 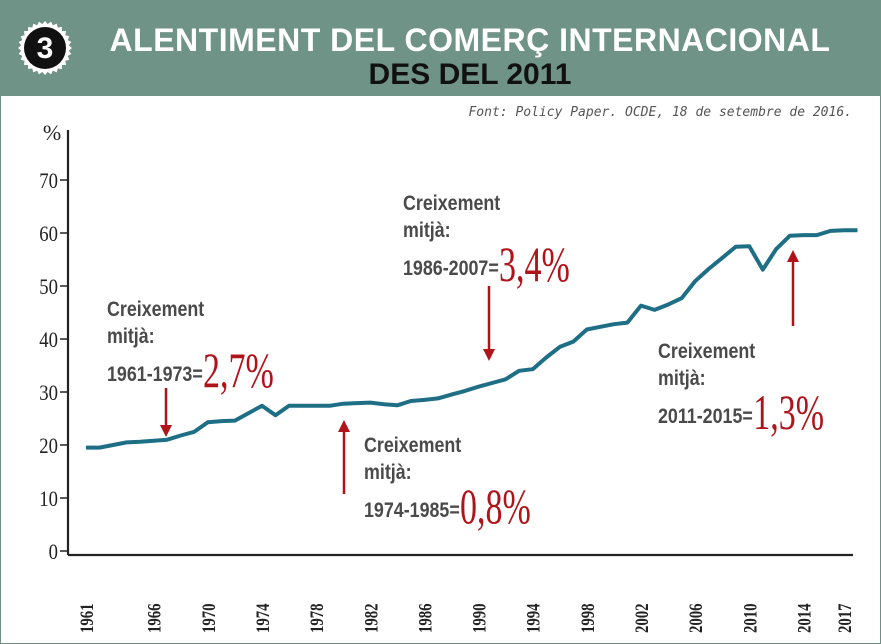 I want to click on annotation-rate: 3,4%, so click(x=534, y=264).